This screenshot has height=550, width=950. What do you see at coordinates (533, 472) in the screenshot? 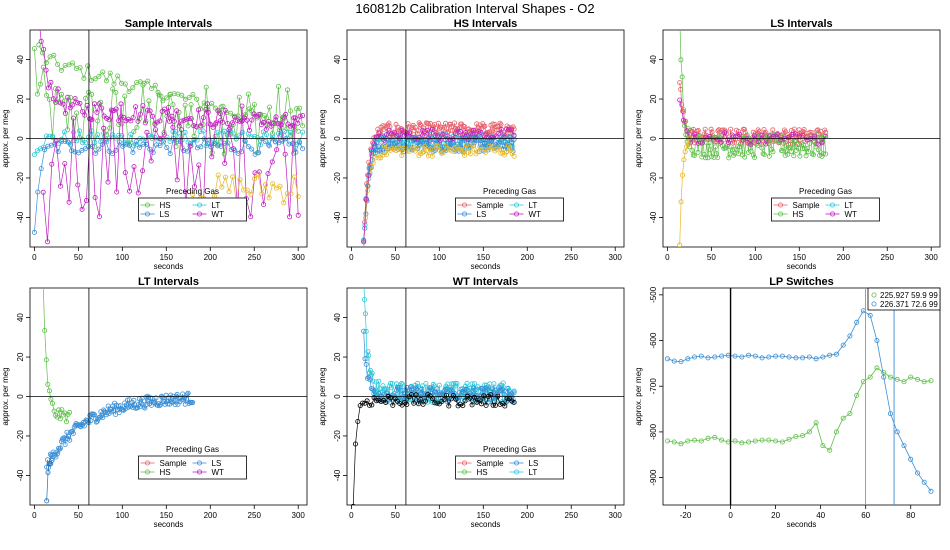
I see `legend-label: LT` at bounding box center [533, 472].